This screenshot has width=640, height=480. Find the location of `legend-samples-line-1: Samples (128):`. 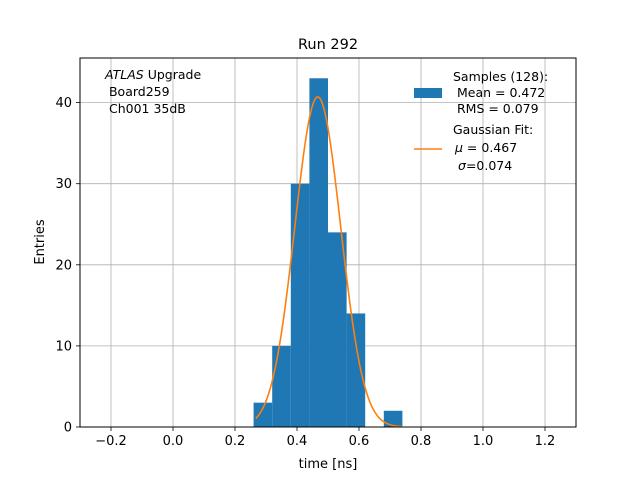

legend-samples-line-1: Samples (128): is located at coordinates (500, 76).